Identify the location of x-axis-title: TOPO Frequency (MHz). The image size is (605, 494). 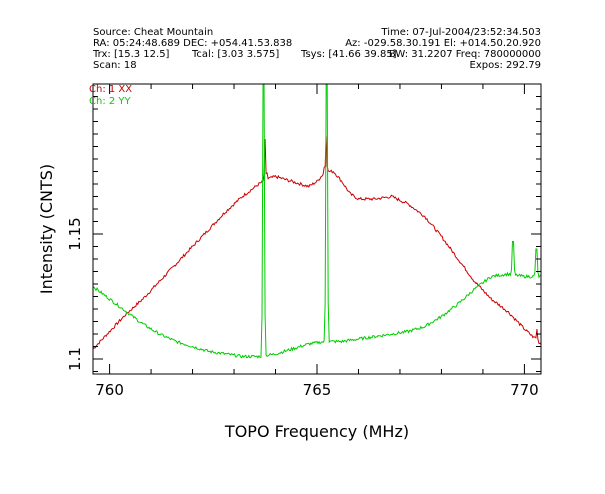
(316, 431).